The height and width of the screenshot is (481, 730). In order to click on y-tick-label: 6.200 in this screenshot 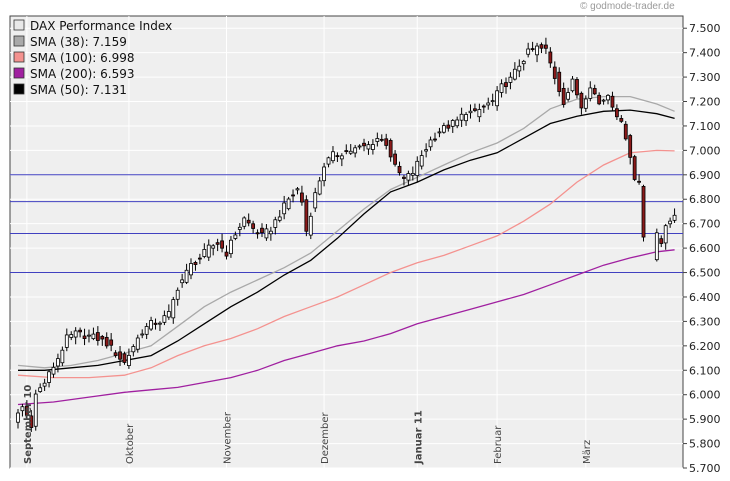, I will do `click(705, 346)`.